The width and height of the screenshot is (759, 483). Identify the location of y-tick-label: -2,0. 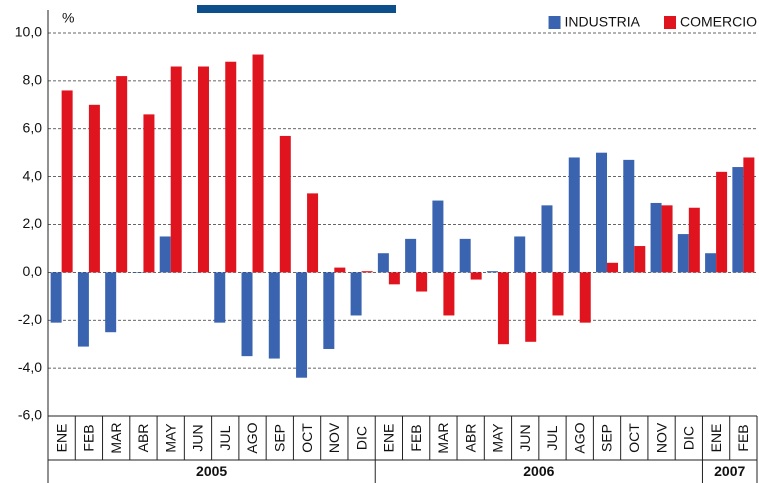
(30, 319).